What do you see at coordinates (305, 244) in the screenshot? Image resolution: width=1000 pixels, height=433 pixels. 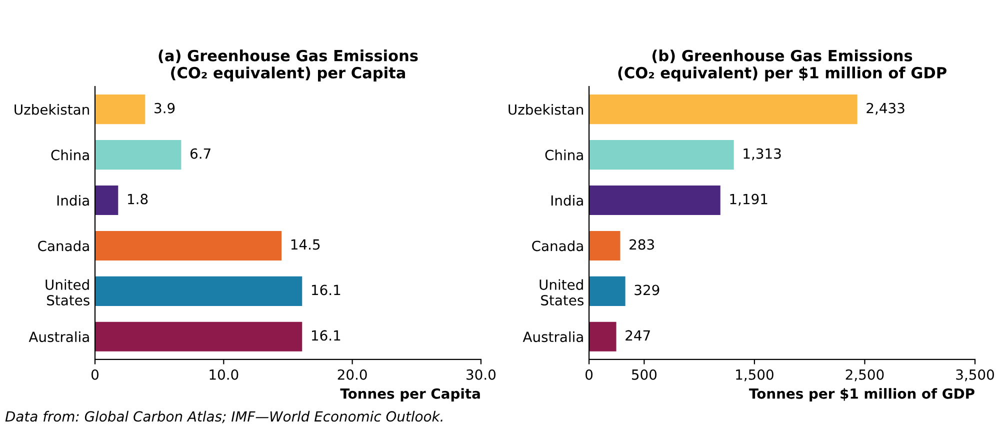 I see `data-label: 14.5` at bounding box center [305, 244].